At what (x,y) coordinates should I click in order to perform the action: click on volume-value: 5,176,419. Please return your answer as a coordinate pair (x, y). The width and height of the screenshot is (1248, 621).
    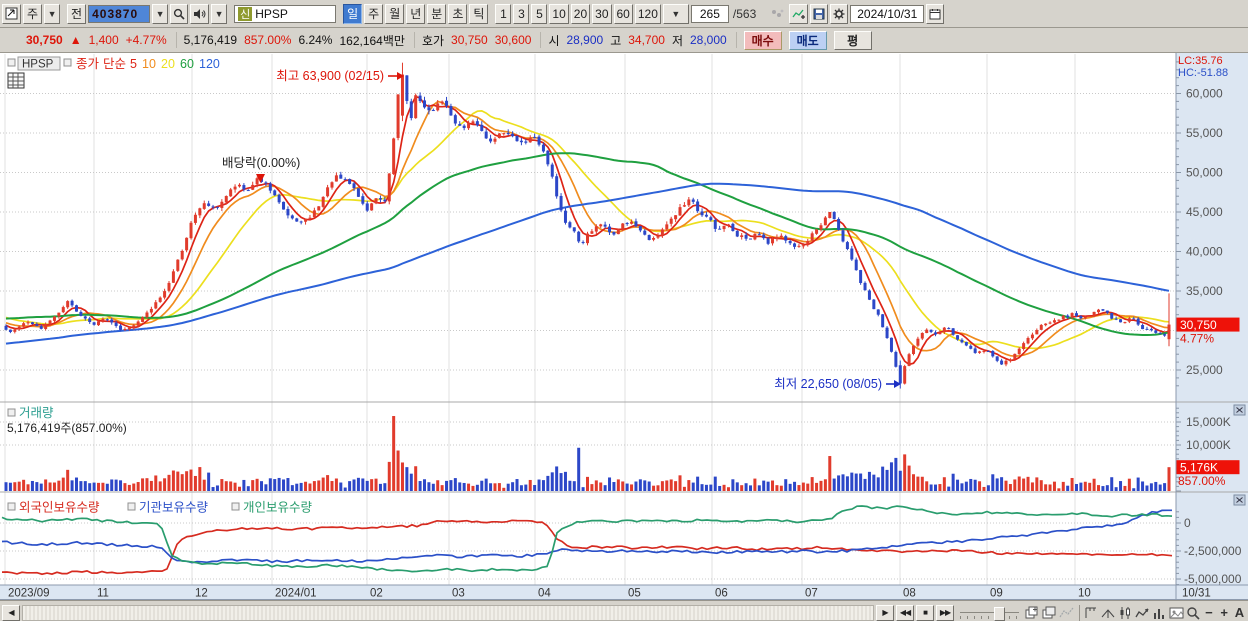
    Looking at the image, I should click on (210, 40).